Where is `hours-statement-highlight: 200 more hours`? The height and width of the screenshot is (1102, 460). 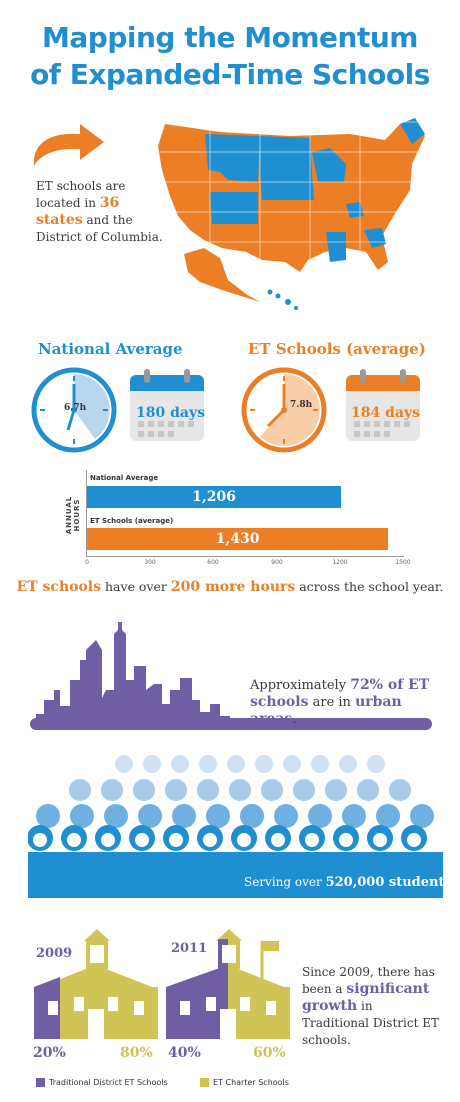
hours-statement-highlight: 200 more hours is located at coordinates (233, 587).